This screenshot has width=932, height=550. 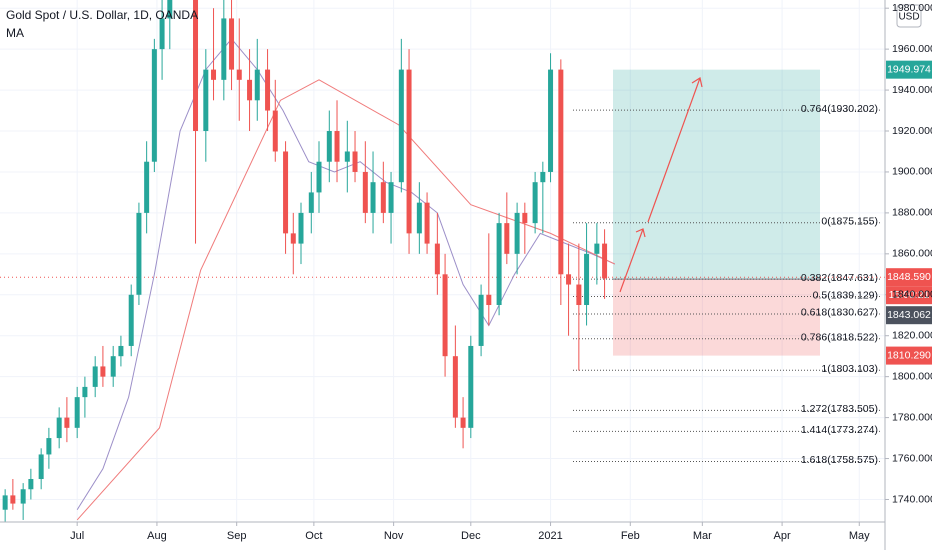 What do you see at coordinates (550, 536) in the screenshot?
I see `x-tick-label: 2021` at bounding box center [550, 536].